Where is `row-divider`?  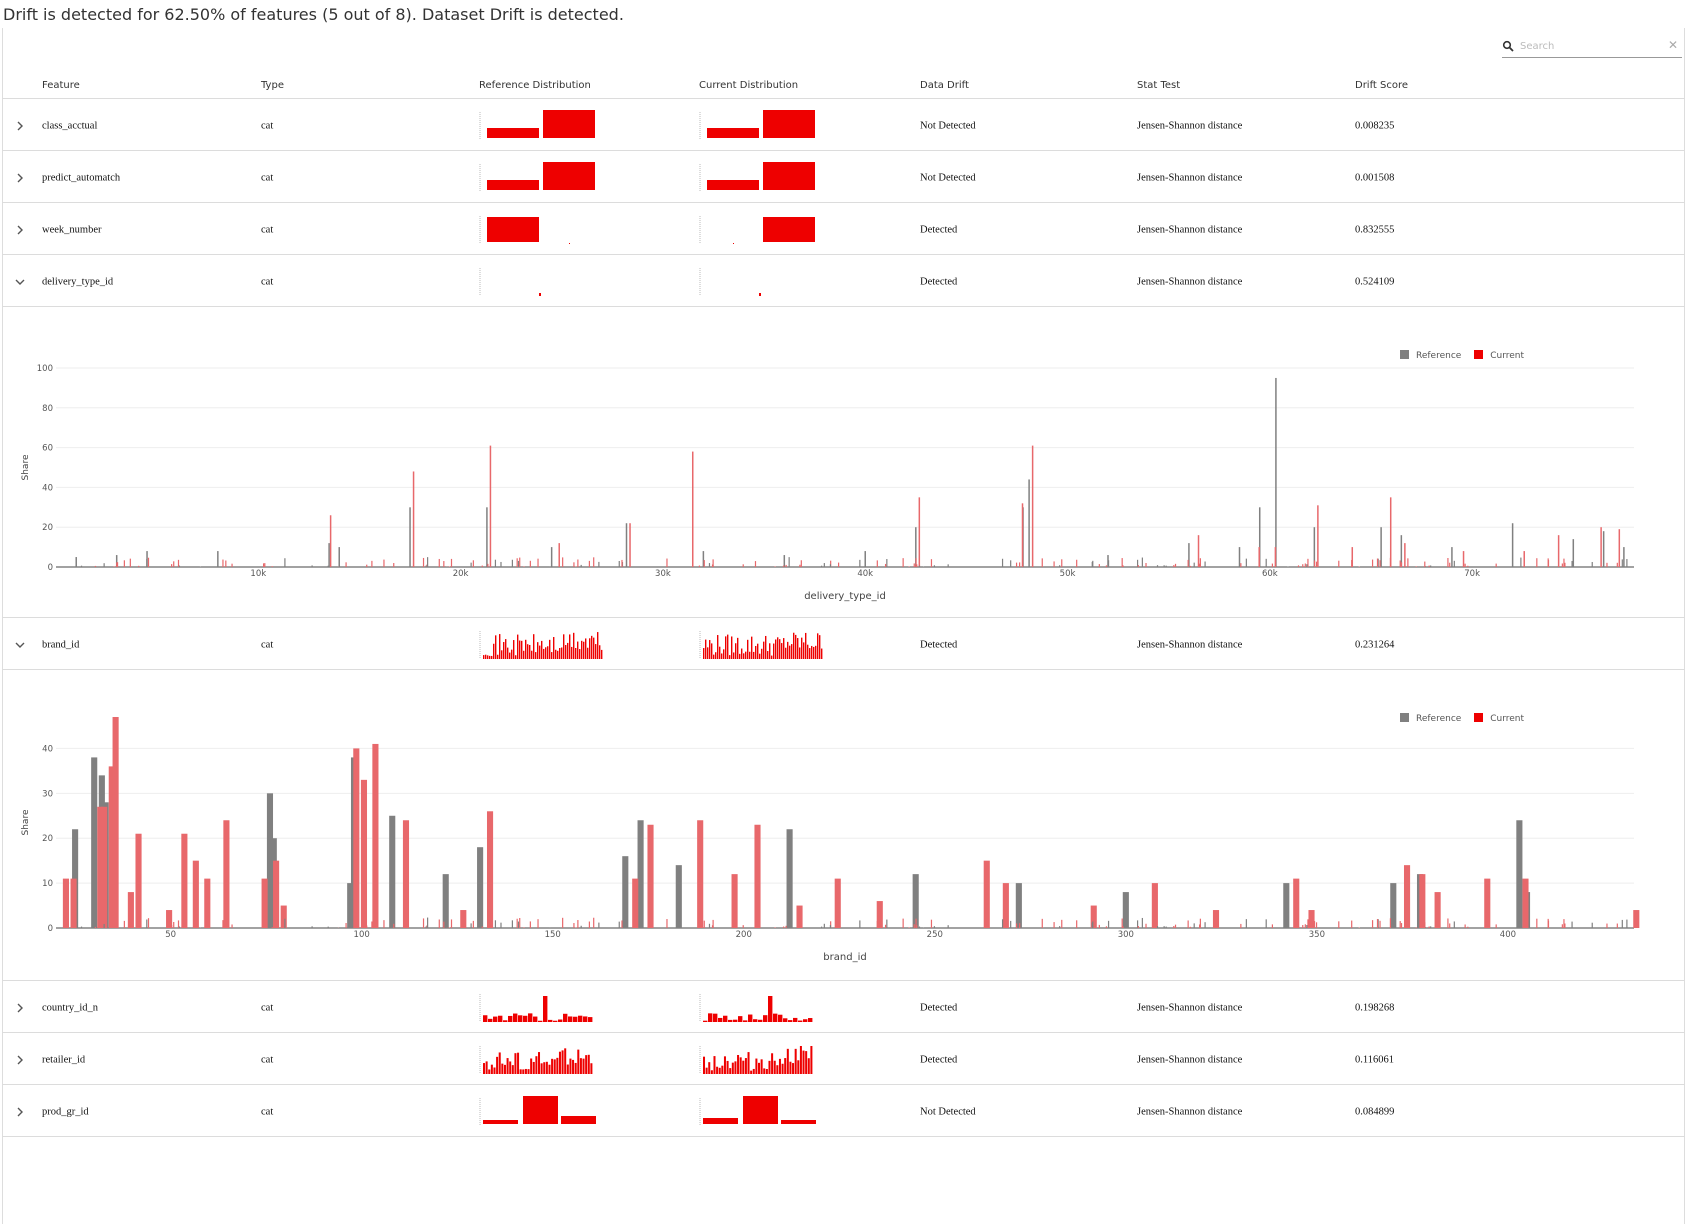
row-divider is located at coordinates (843, 669).